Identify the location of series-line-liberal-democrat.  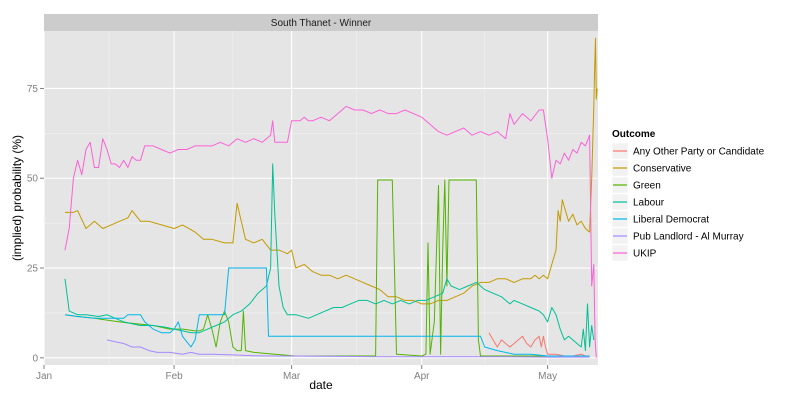
(327, 312).